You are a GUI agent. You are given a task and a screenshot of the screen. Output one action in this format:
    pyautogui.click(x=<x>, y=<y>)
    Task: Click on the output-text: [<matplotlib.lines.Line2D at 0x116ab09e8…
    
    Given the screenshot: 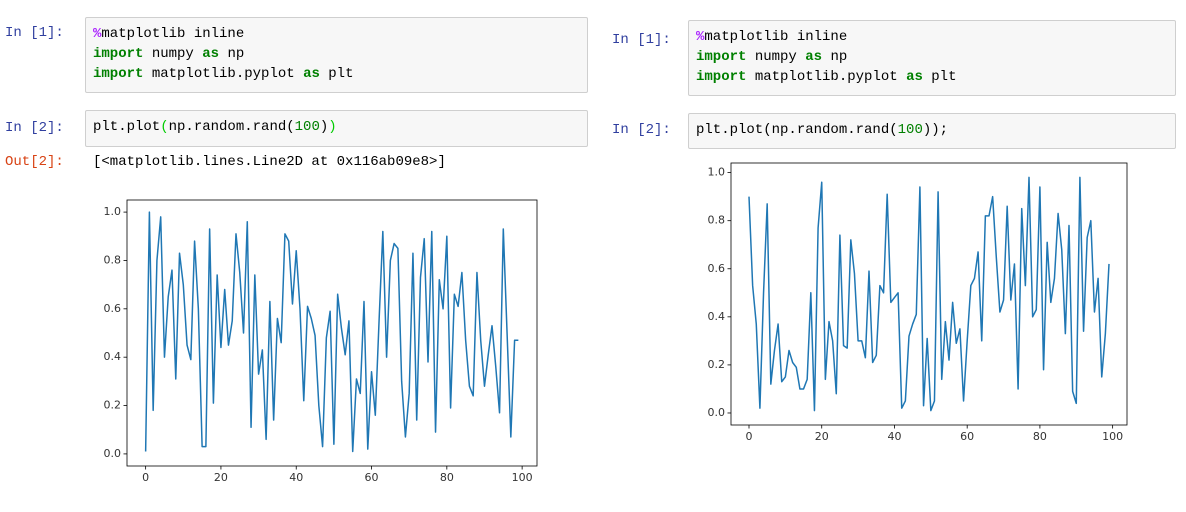 What is the action you would take?
    pyautogui.click(x=269, y=162)
    